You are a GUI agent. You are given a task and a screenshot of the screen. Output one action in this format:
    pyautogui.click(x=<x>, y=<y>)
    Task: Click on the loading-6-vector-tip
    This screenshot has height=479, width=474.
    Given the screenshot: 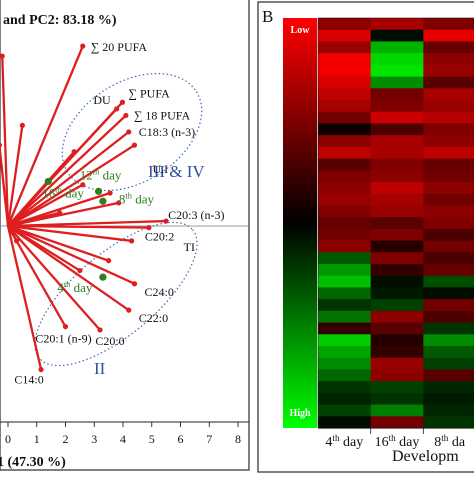 What is the action you would take?
    pyautogui.click(x=119, y=203)
    